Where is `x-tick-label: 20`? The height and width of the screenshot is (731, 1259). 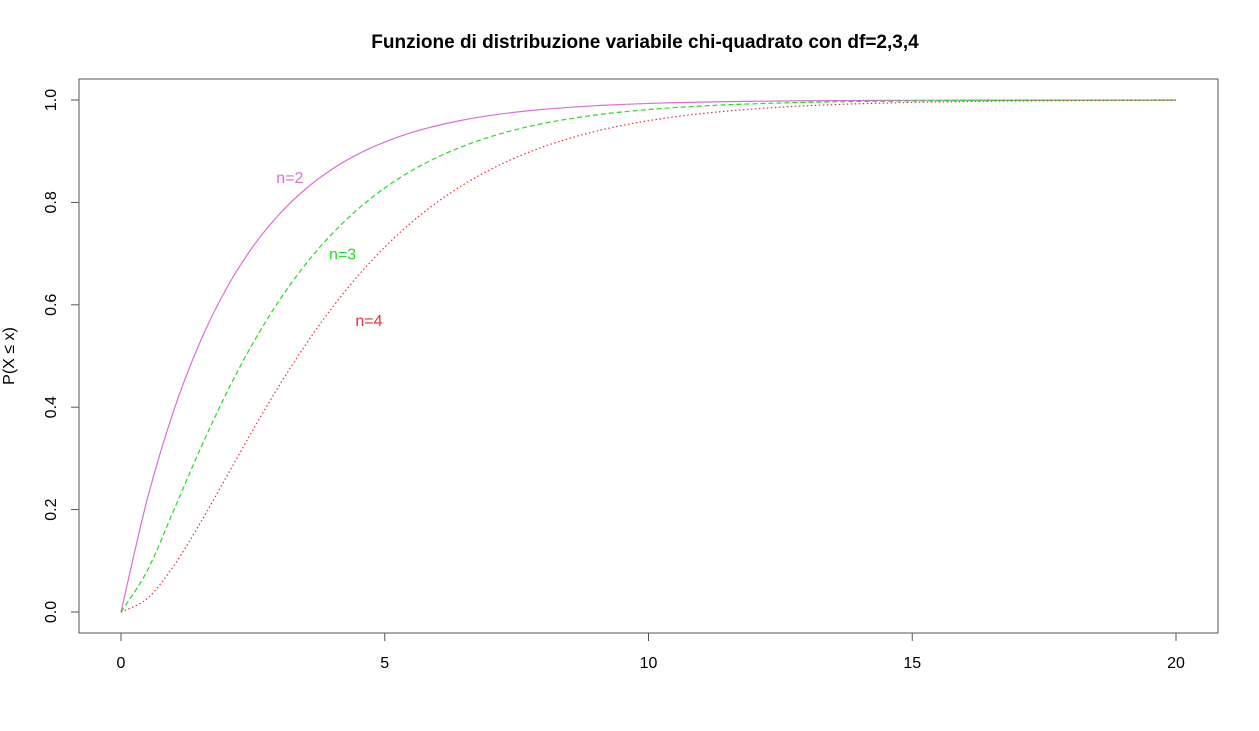 x-tick-label: 20 is located at coordinates (1176, 663).